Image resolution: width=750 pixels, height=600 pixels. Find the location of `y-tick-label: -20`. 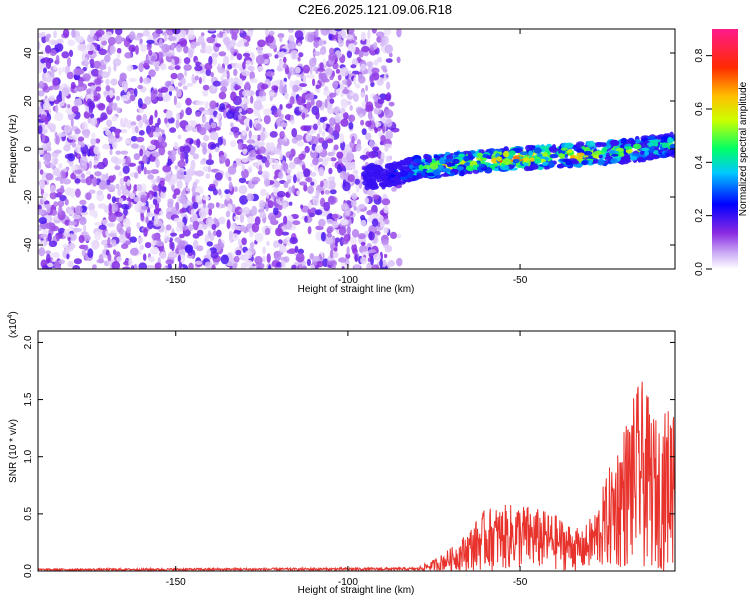

y-tick-label: -20 is located at coordinates (28, 196).